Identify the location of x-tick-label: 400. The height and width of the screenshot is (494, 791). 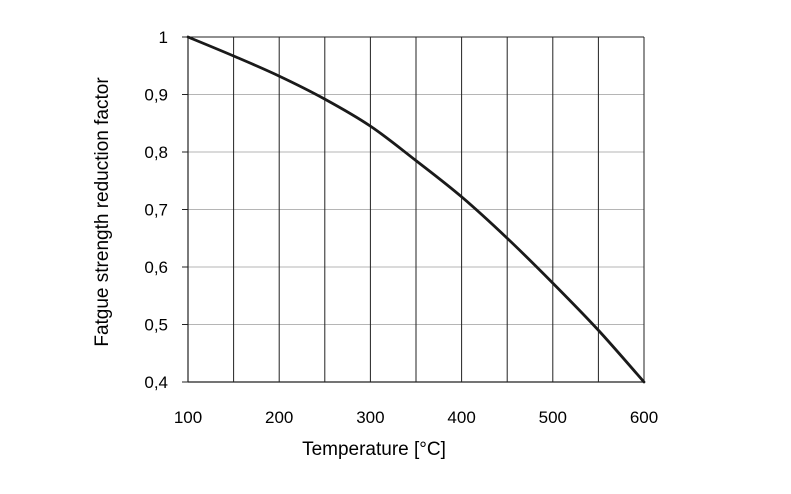
(461, 417).